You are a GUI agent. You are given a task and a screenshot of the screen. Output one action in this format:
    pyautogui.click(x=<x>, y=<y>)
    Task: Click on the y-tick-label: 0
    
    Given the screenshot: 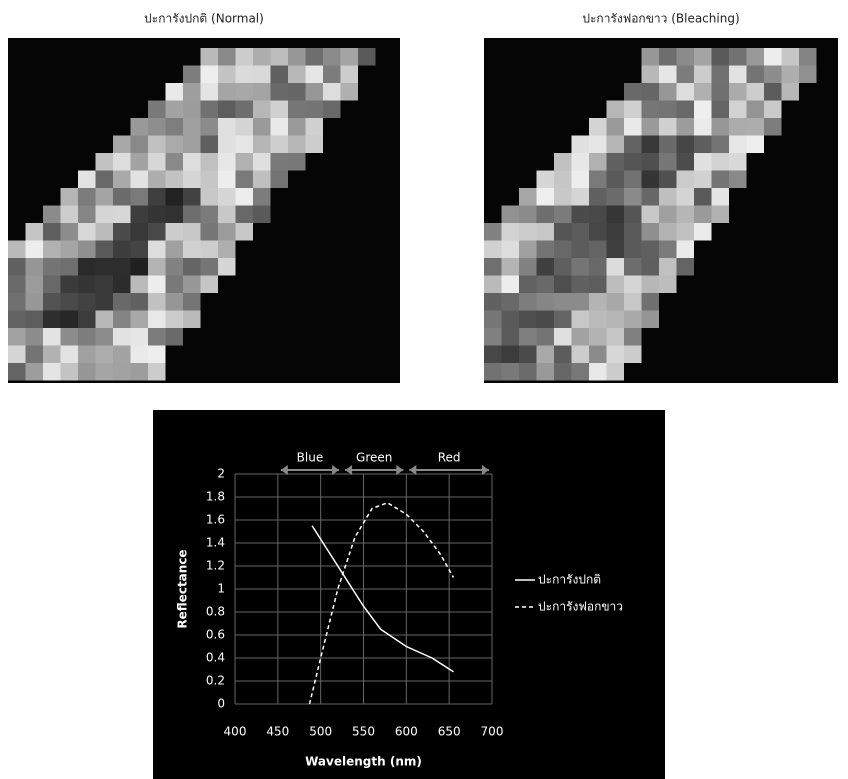 What is the action you would take?
    pyautogui.click(x=221, y=704)
    